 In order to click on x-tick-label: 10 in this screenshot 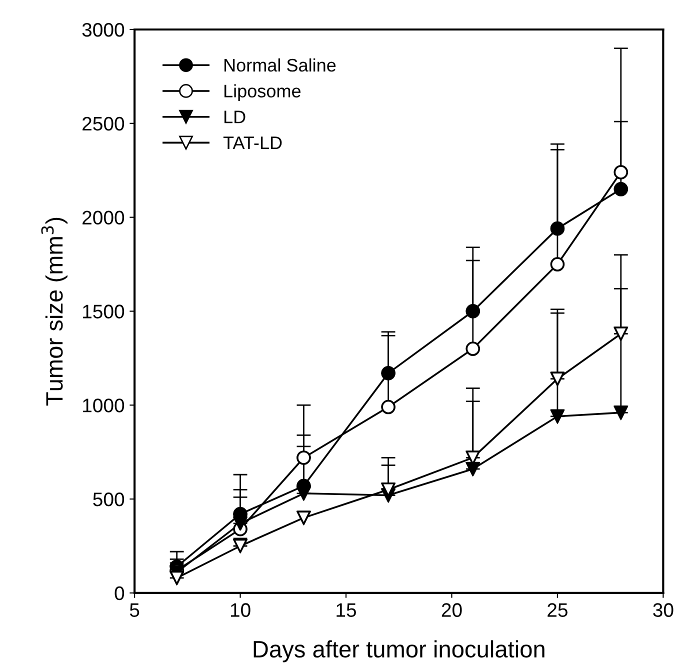, I will do `click(240, 610)`.